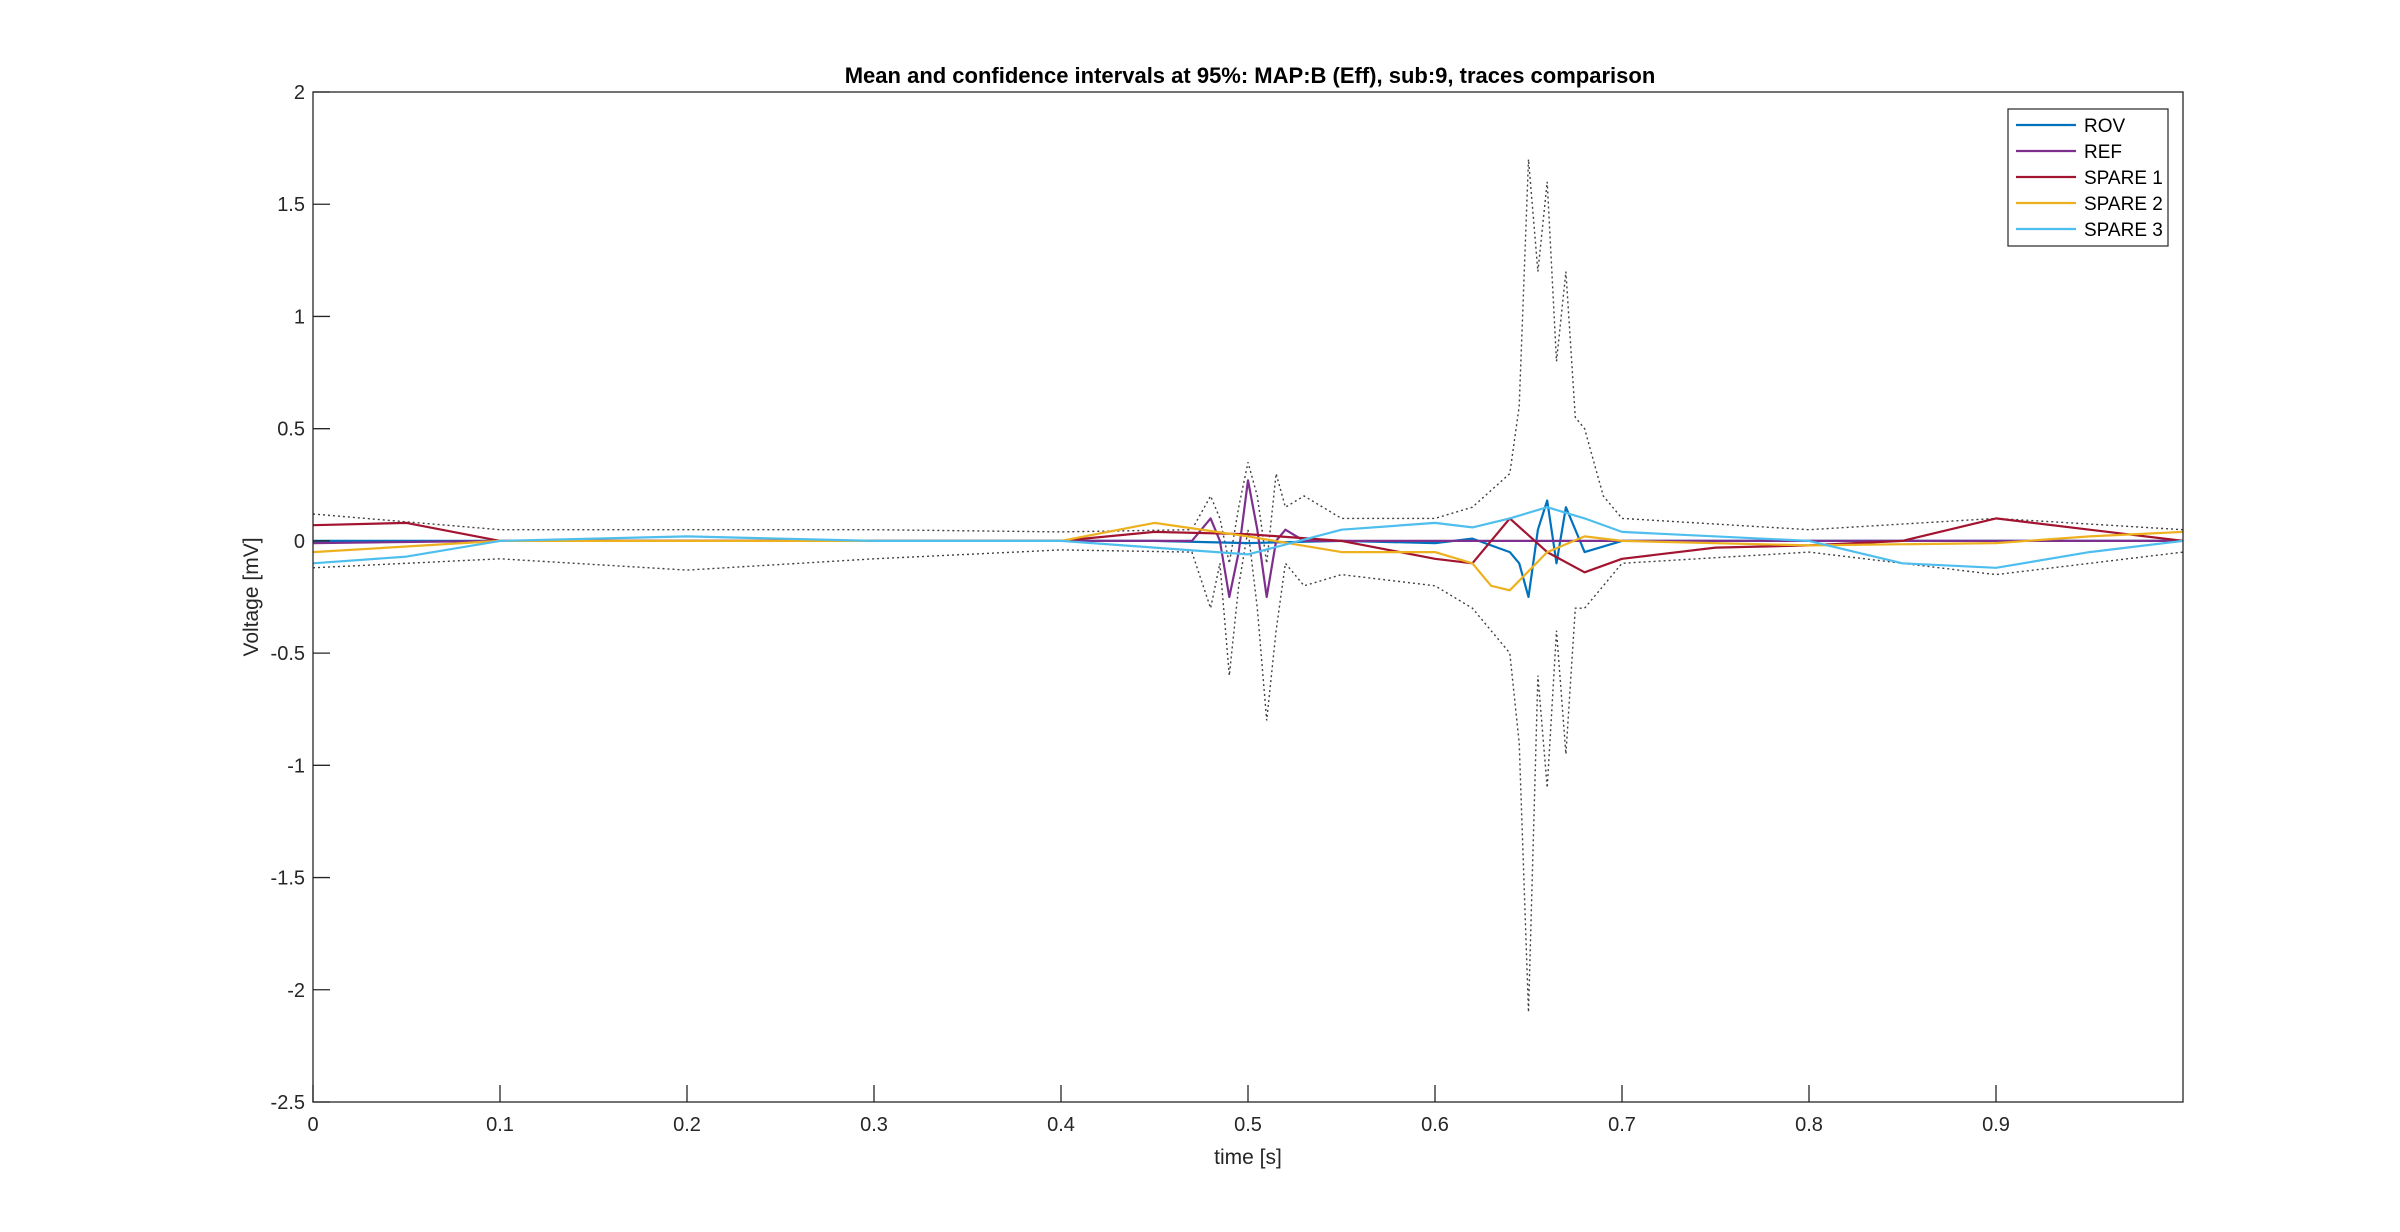  I want to click on legend-label-spare-2: SPARE 2, so click(2123, 204).